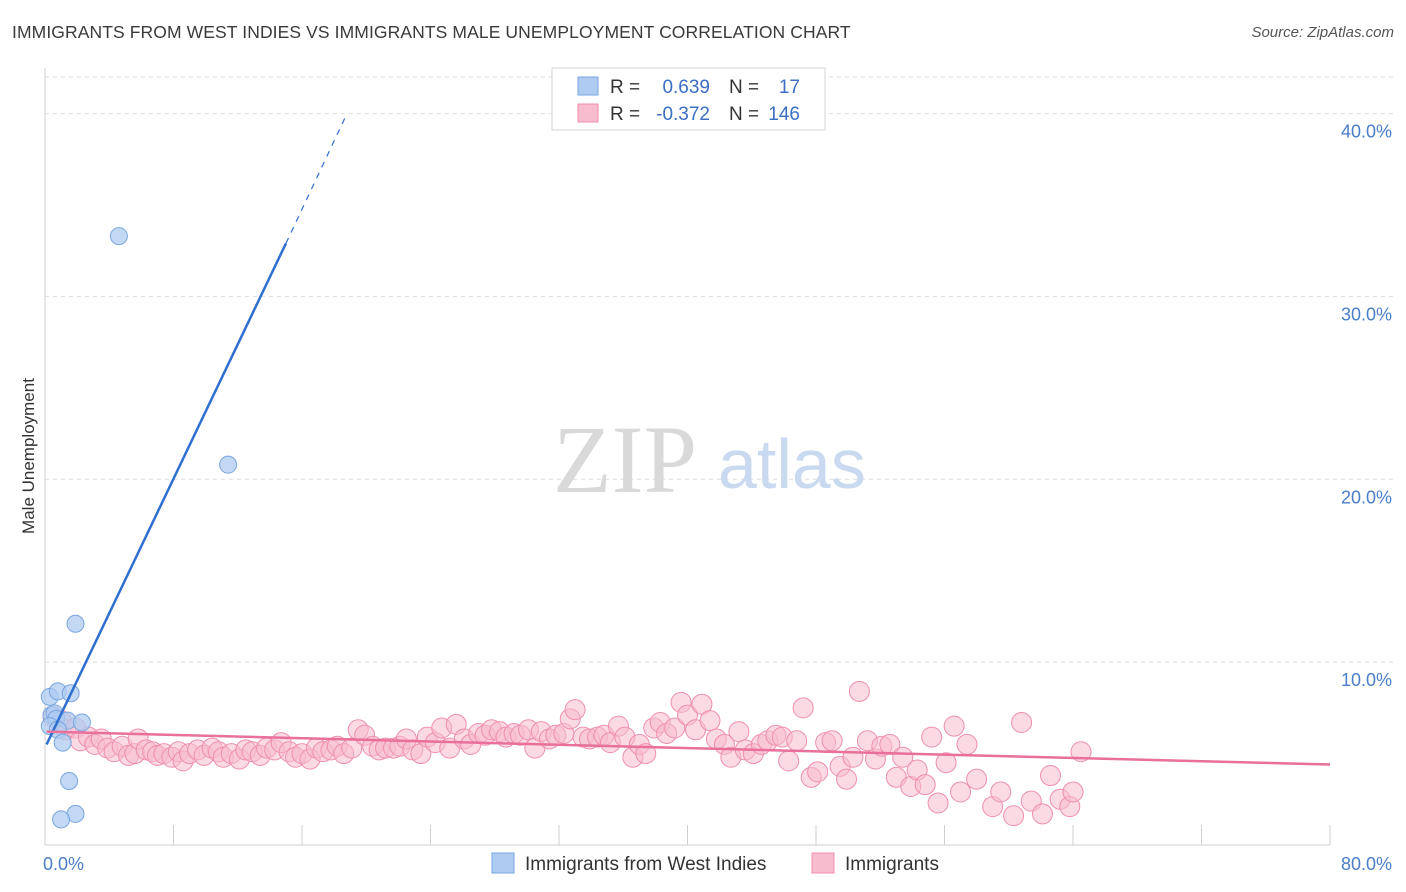 The image size is (1406, 892). What do you see at coordinates (688, 748) in the screenshot?
I see `immigrants-trend-line` at bounding box center [688, 748].